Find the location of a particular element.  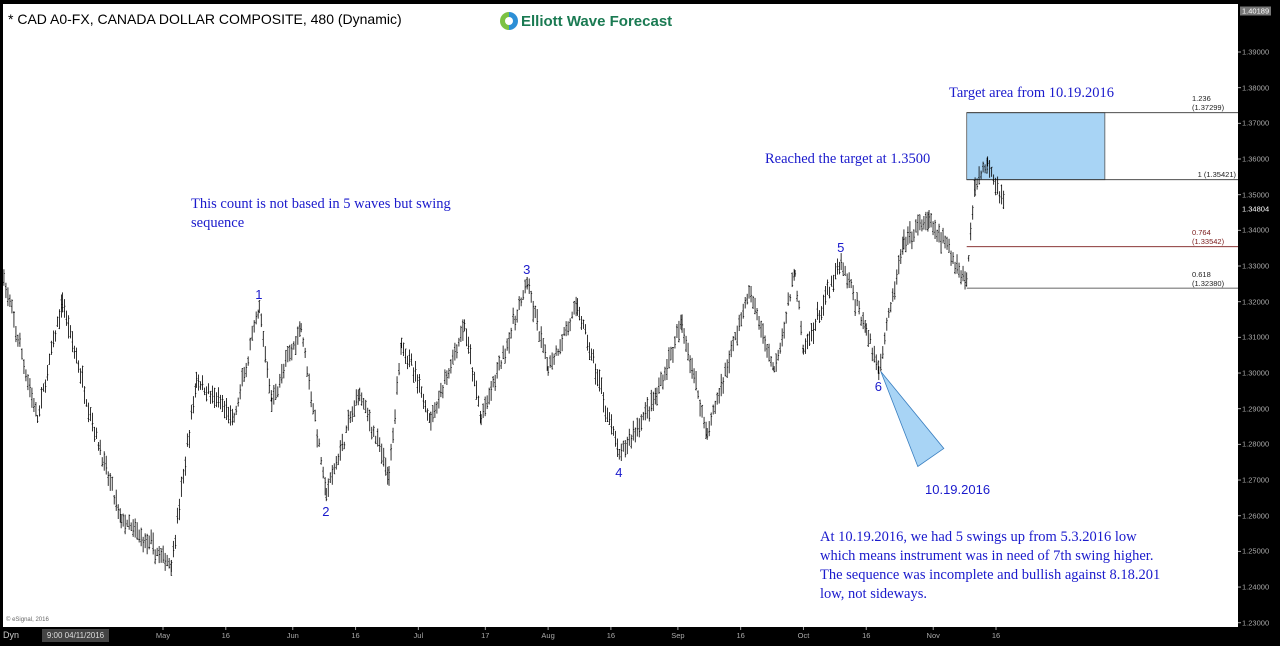

wave-label: 1 is located at coordinates (259, 294).